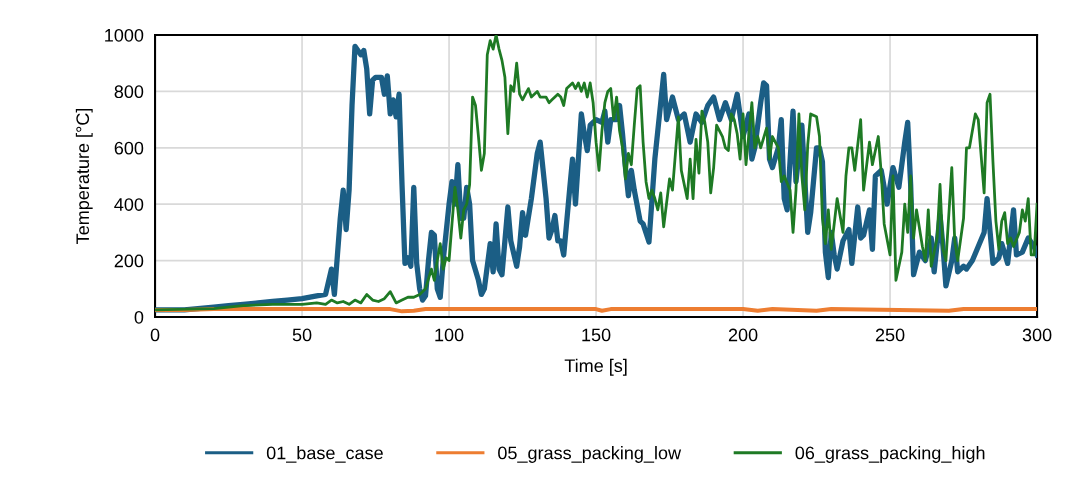  What do you see at coordinates (596, 335) in the screenshot?
I see `x-tick-label: 150` at bounding box center [596, 335].